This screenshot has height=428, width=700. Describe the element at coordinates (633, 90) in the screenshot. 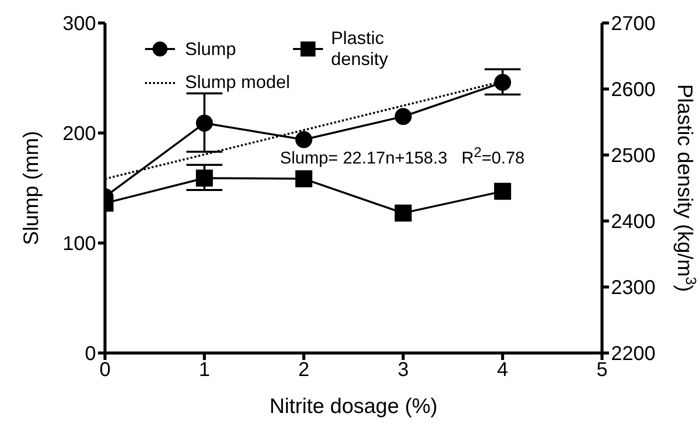

I see `y2-tick-label: 2600` at that location.